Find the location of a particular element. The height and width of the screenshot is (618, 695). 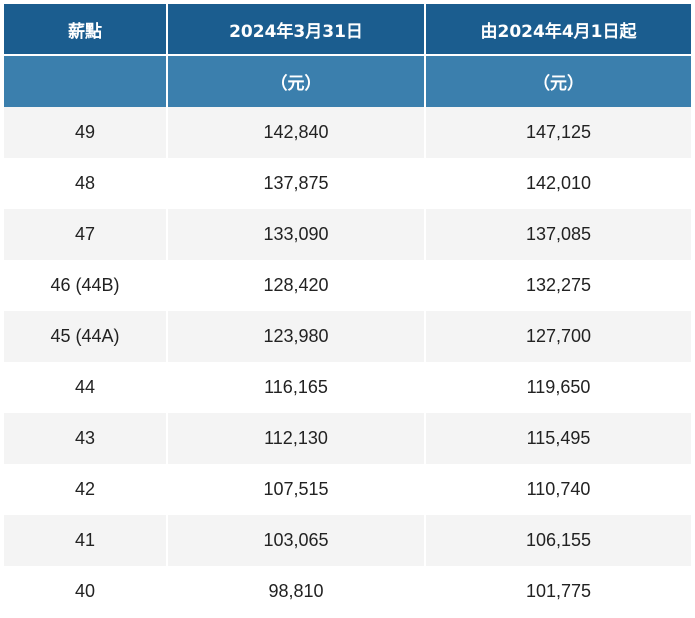

new-salary-cell: 106,155 is located at coordinates (557, 540).